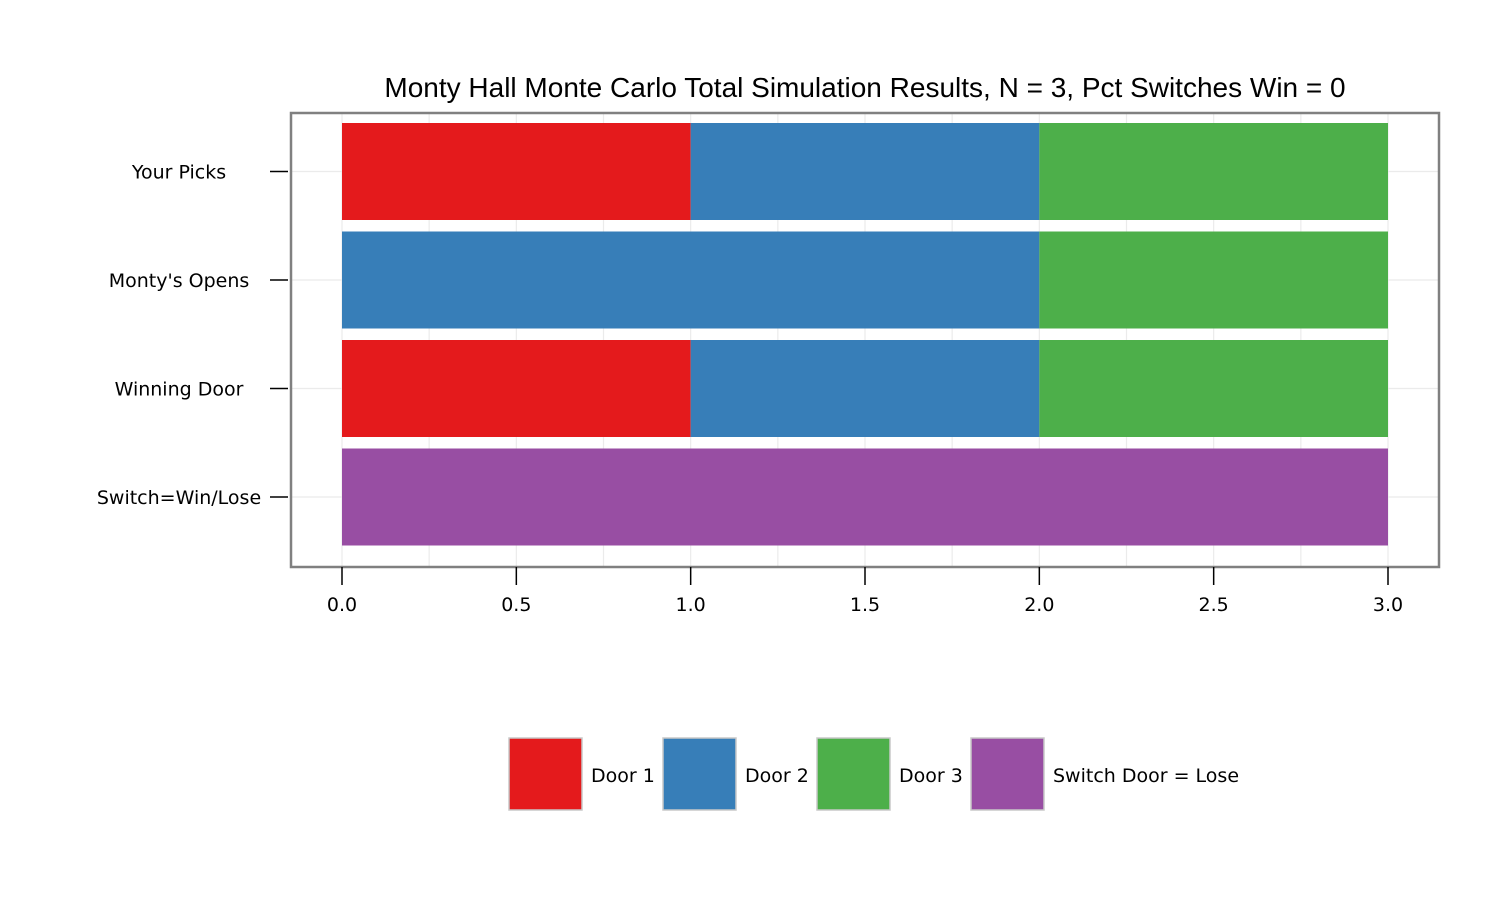 The height and width of the screenshot is (900, 1500). I want to click on y-tick-label: Your Picks, so click(178, 173).